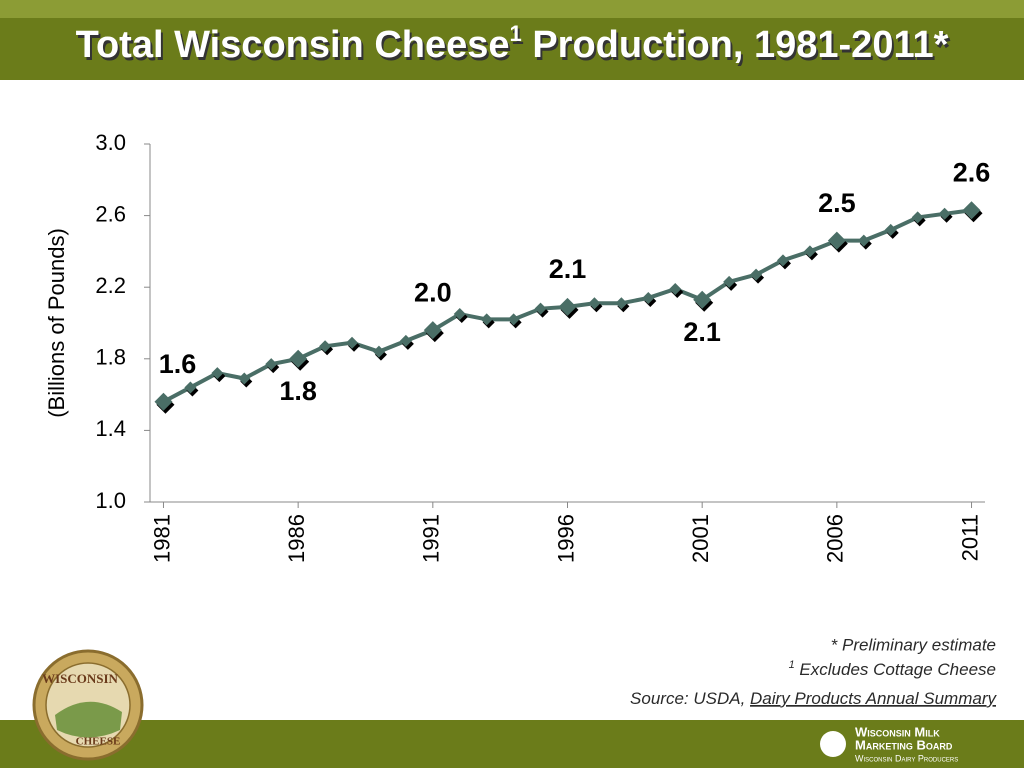 The width and height of the screenshot is (1024, 768). Describe the element at coordinates (80, 678) in the screenshot. I see `seal-text: WISCONSIN` at that location.